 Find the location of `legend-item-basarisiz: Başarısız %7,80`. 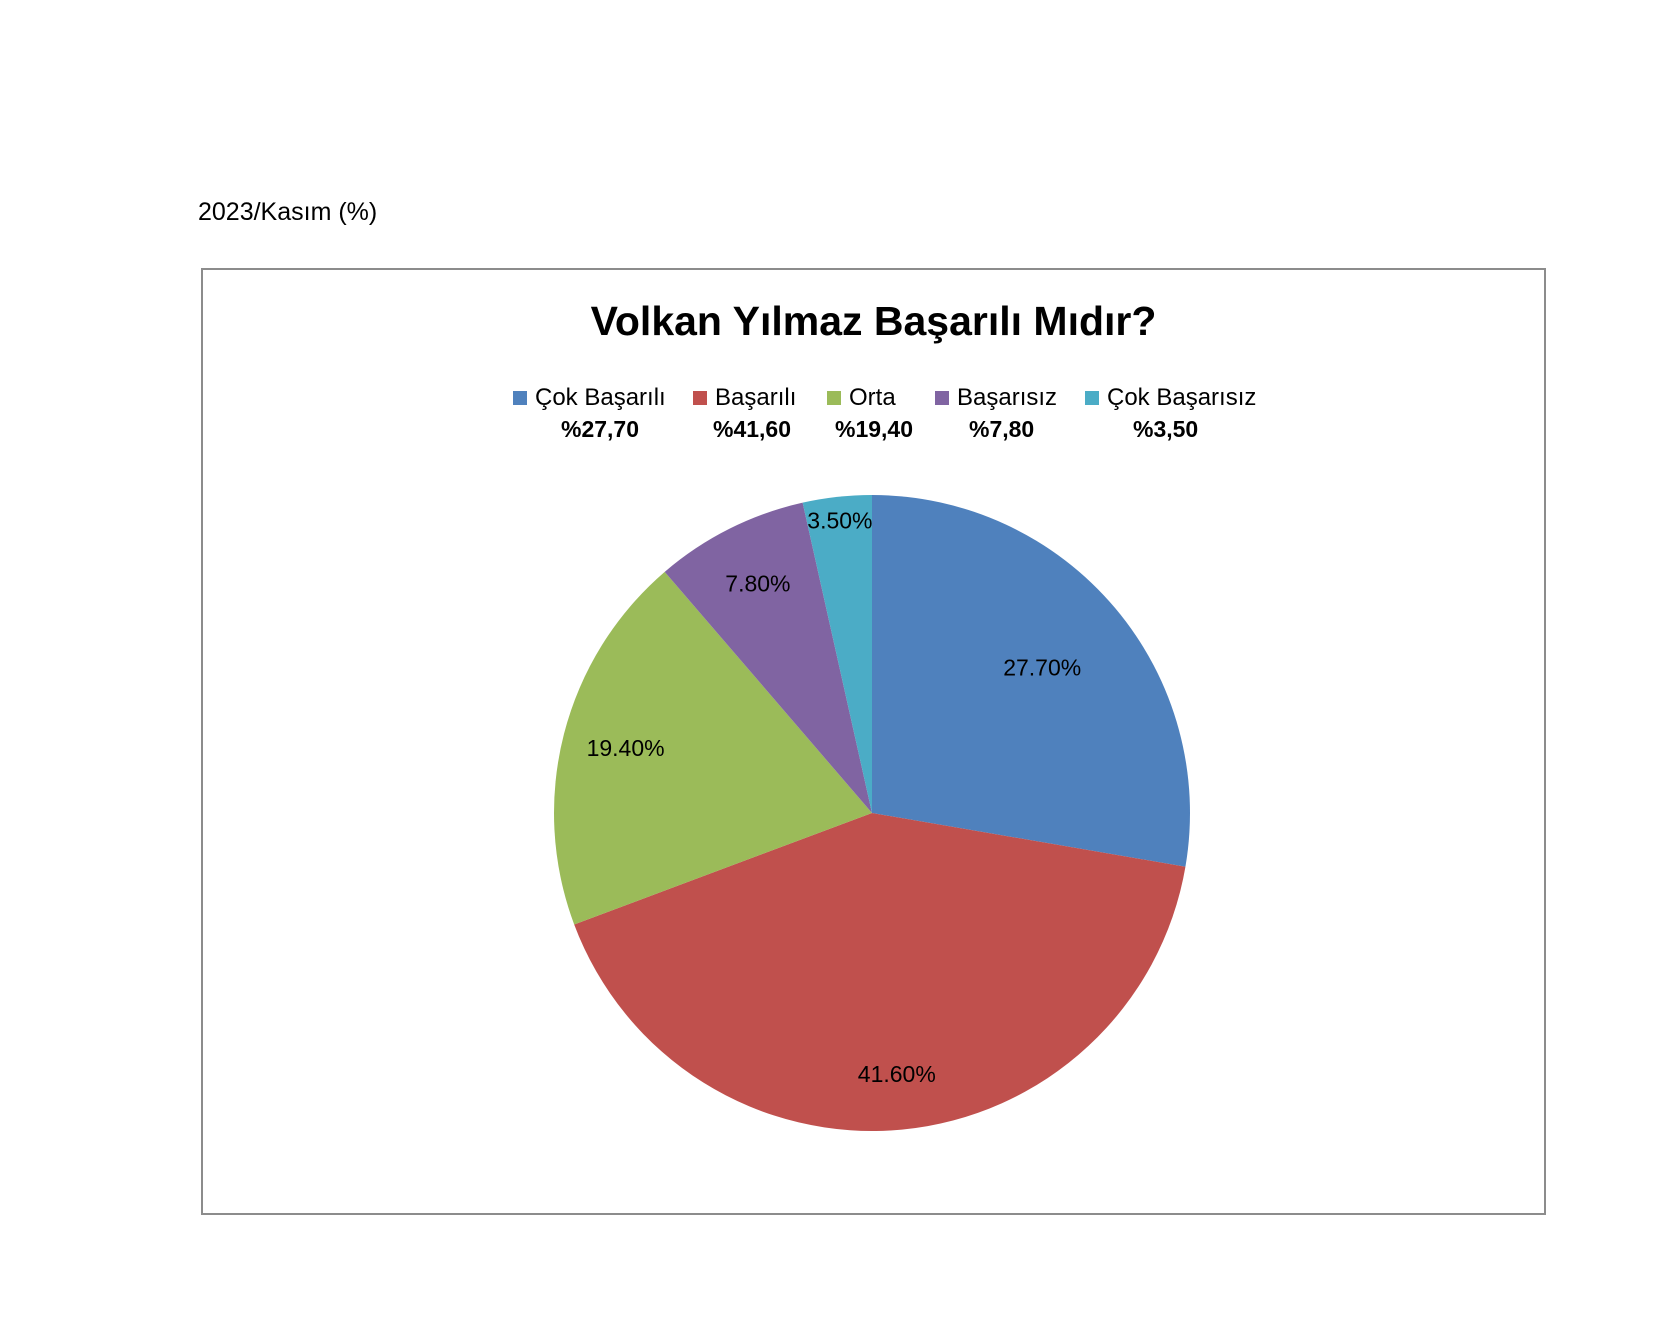

legend-item-basarisiz: Başarısız %7,80 is located at coordinates (996, 413).